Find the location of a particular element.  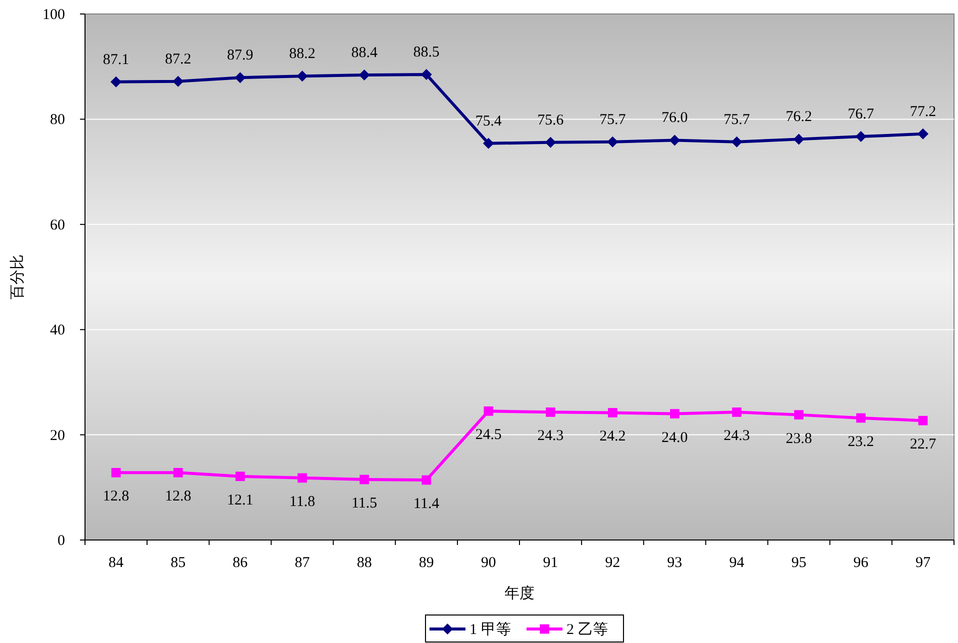

x-tick-label: 88 is located at coordinates (364, 563).